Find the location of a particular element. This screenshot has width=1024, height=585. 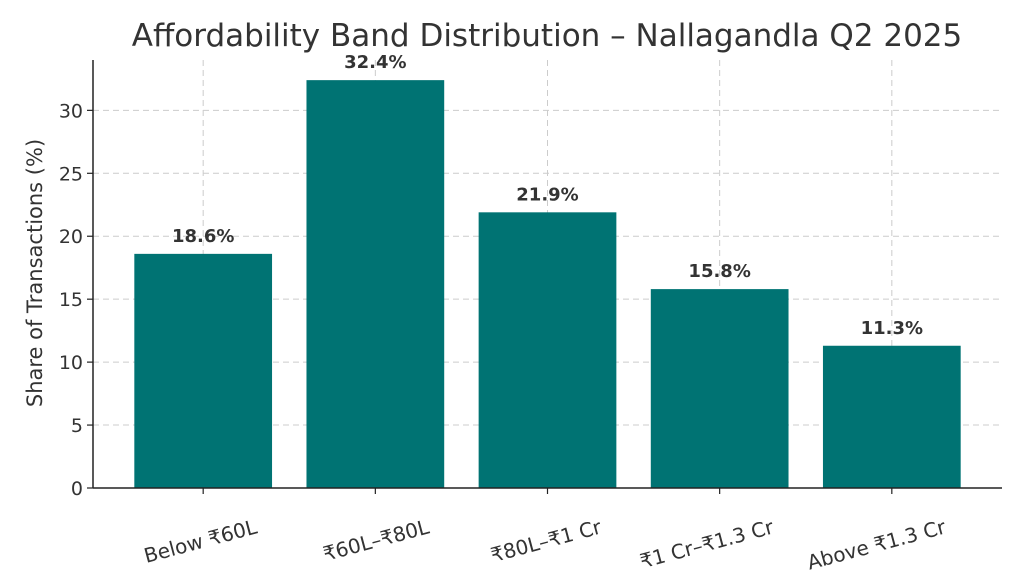

x-tick-label: Above ₹1.3 Cr is located at coordinates (877, 544).